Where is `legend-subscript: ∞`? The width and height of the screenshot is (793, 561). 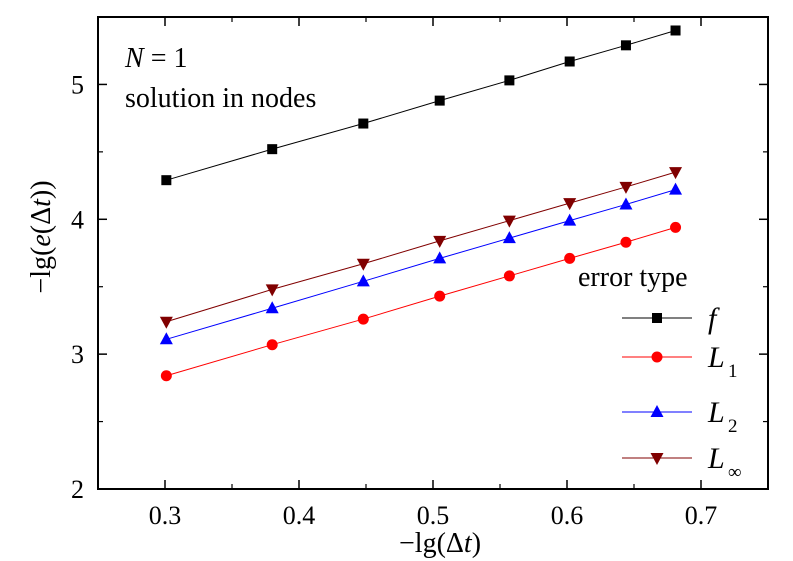 legend-subscript: ∞ is located at coordinates (735, 472).